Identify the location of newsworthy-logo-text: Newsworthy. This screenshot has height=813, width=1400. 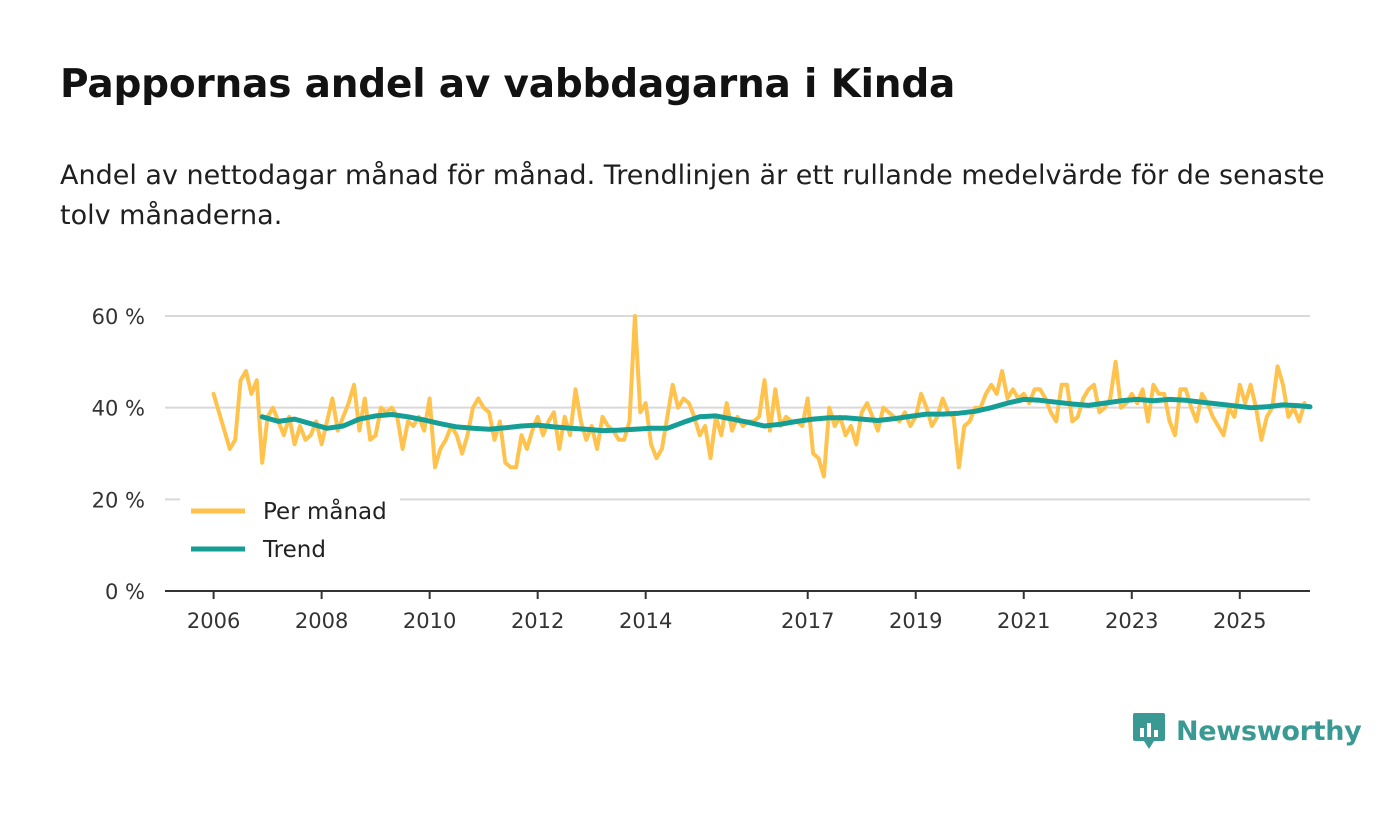
(1269, 731).